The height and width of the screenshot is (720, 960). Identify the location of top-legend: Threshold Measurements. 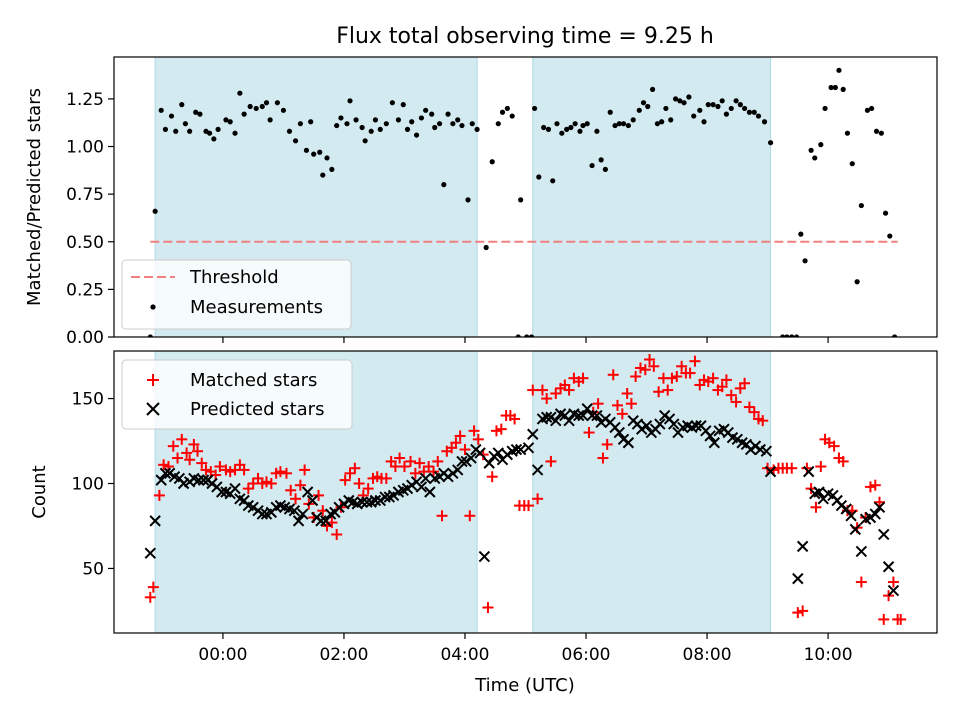
(236, 294).